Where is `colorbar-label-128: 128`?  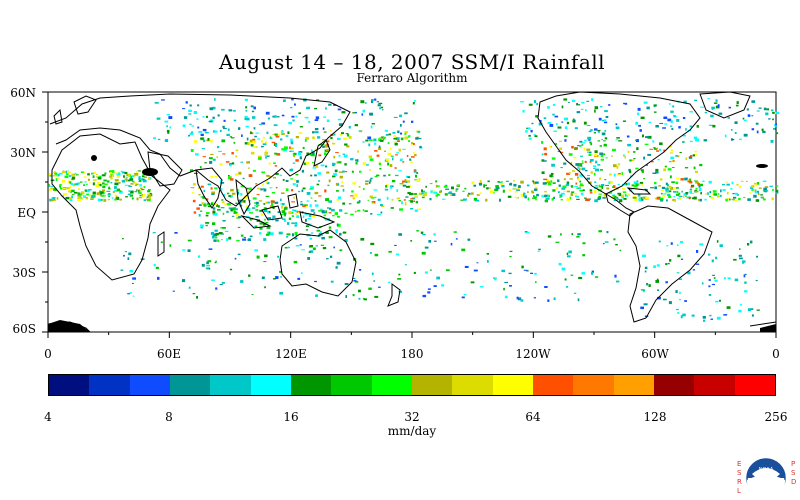
colorbar-label-128: 128 is located at coordinates (655, 417).